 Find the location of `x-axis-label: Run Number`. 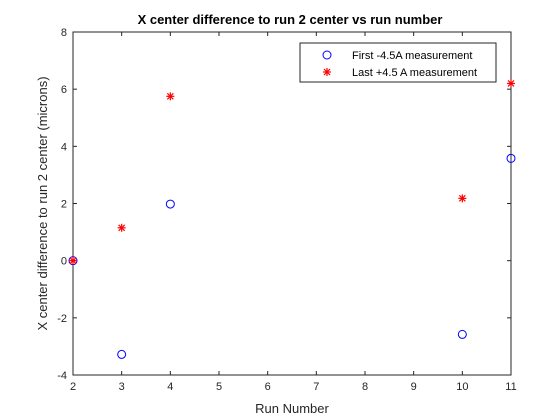

x-axis-label: Run Number is located at coordinates (292, 408).